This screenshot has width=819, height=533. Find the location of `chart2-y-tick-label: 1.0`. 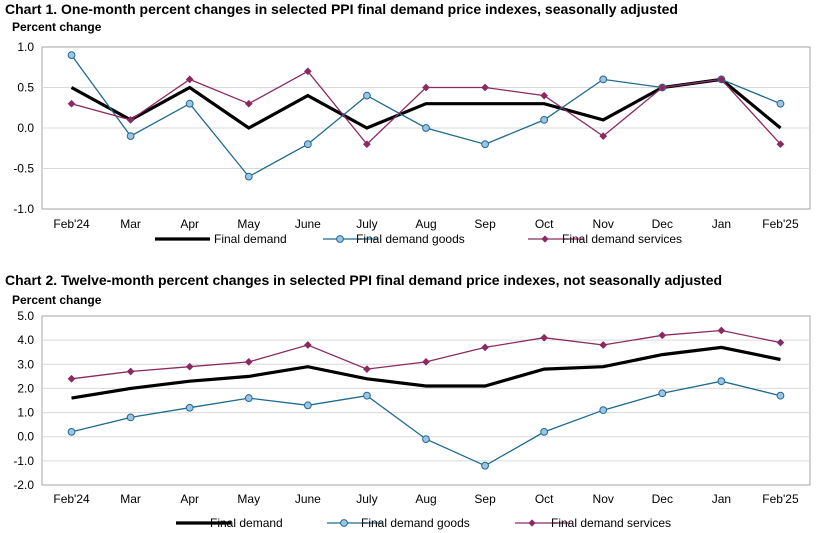

chart2-y-tick-label: 1.0 is located at coordinates (25, 413).